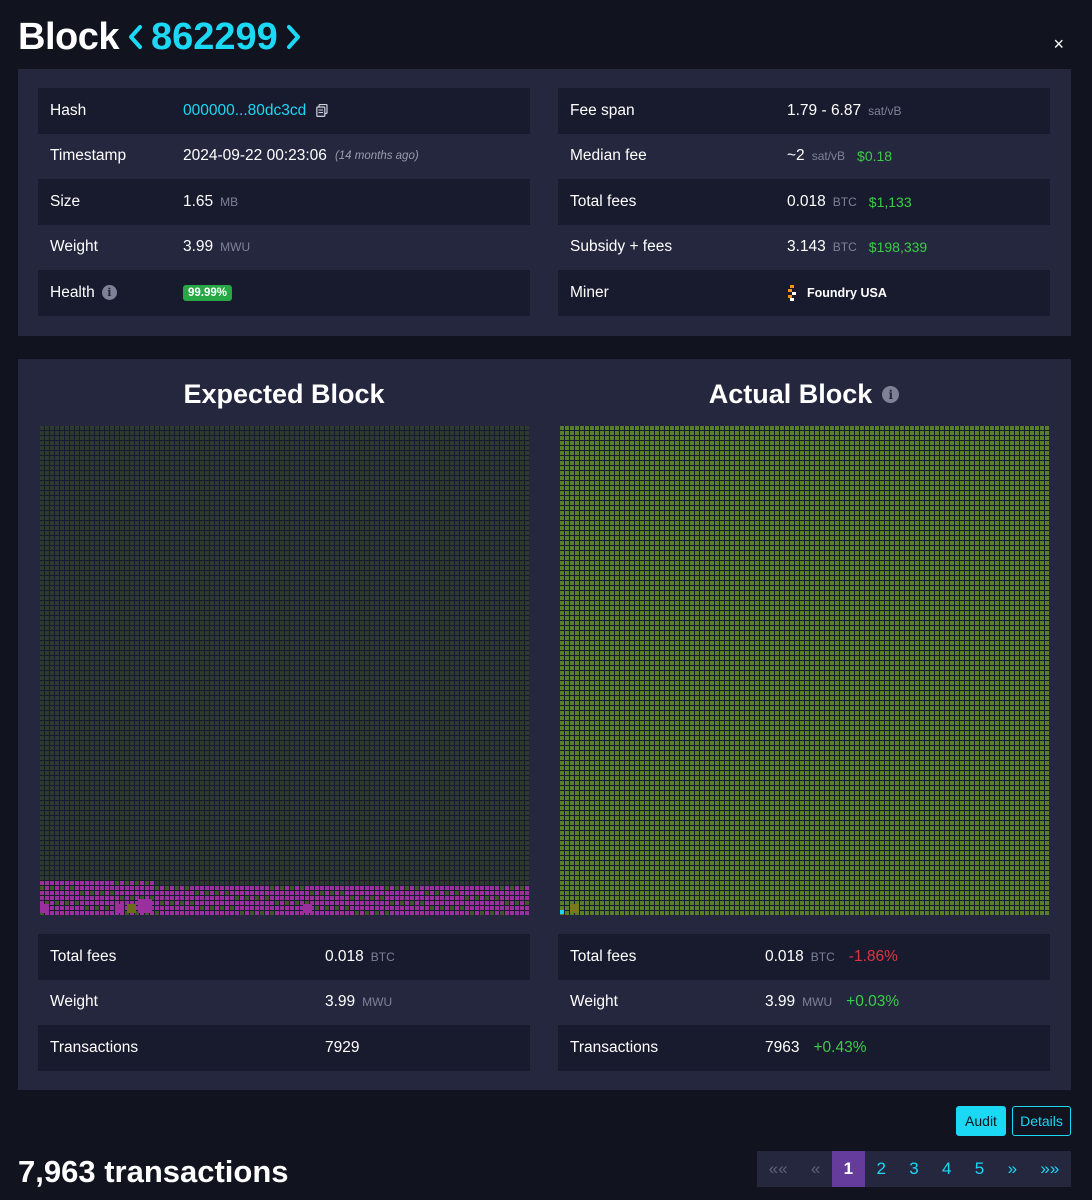  What do you see at coordinates (340, 1002) in the screenshot?
I see `expected-weight-value: 3.99` at bounding box center [340, 1002].